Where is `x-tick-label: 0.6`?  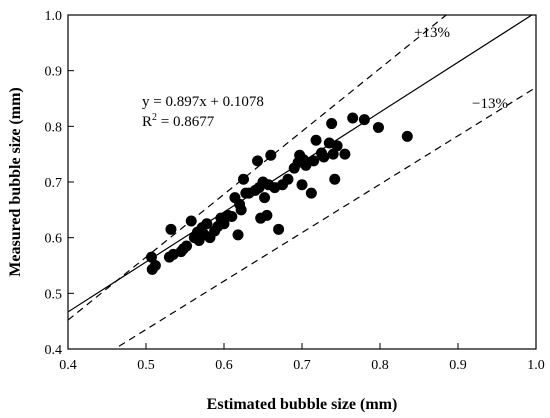 x-tick-label: 0.6 is located at coordinates (224, 365).